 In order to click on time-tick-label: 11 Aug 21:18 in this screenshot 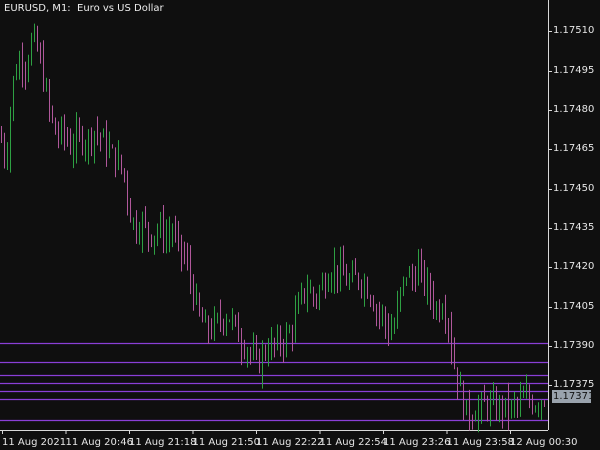, I will do `click(163, 442)`.